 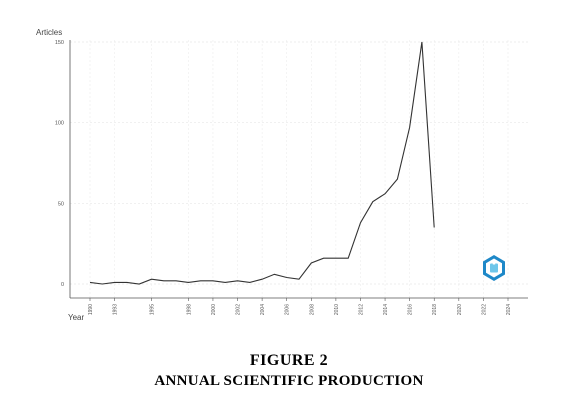 I want to click on shield-logo-icon, so click(x=494, y=268).